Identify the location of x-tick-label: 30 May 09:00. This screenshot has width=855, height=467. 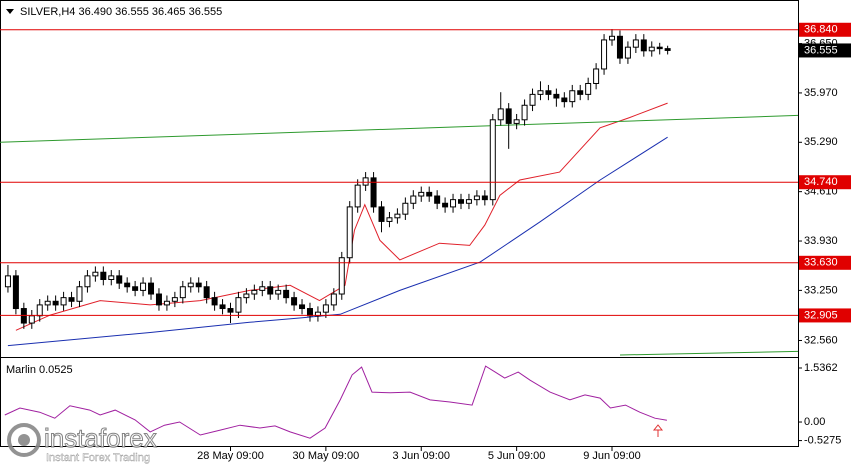
(326, 456).